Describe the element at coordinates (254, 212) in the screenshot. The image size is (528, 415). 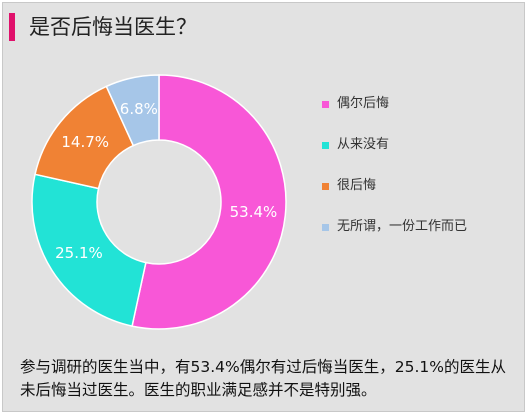
I see `slice-value-label-1: 53.4%` at that location.